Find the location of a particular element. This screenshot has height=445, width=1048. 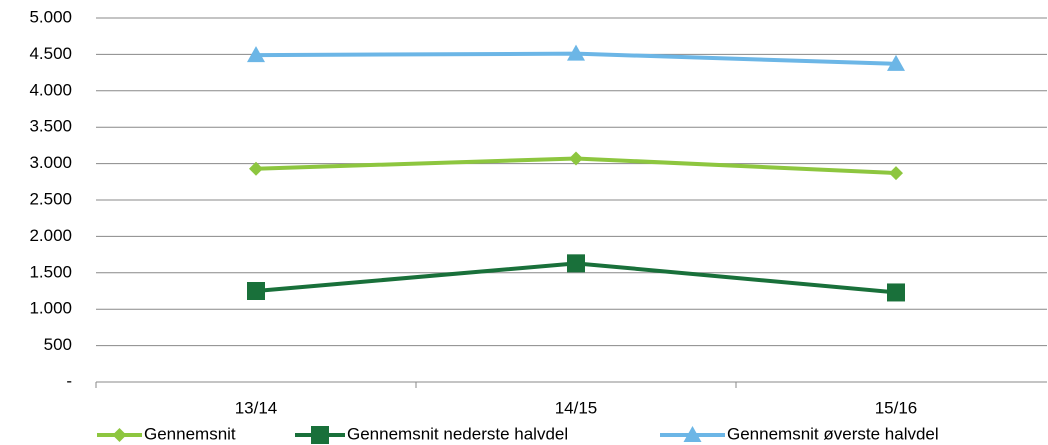

legend-label: Gennemsnit is located at coordinates (190, 433).